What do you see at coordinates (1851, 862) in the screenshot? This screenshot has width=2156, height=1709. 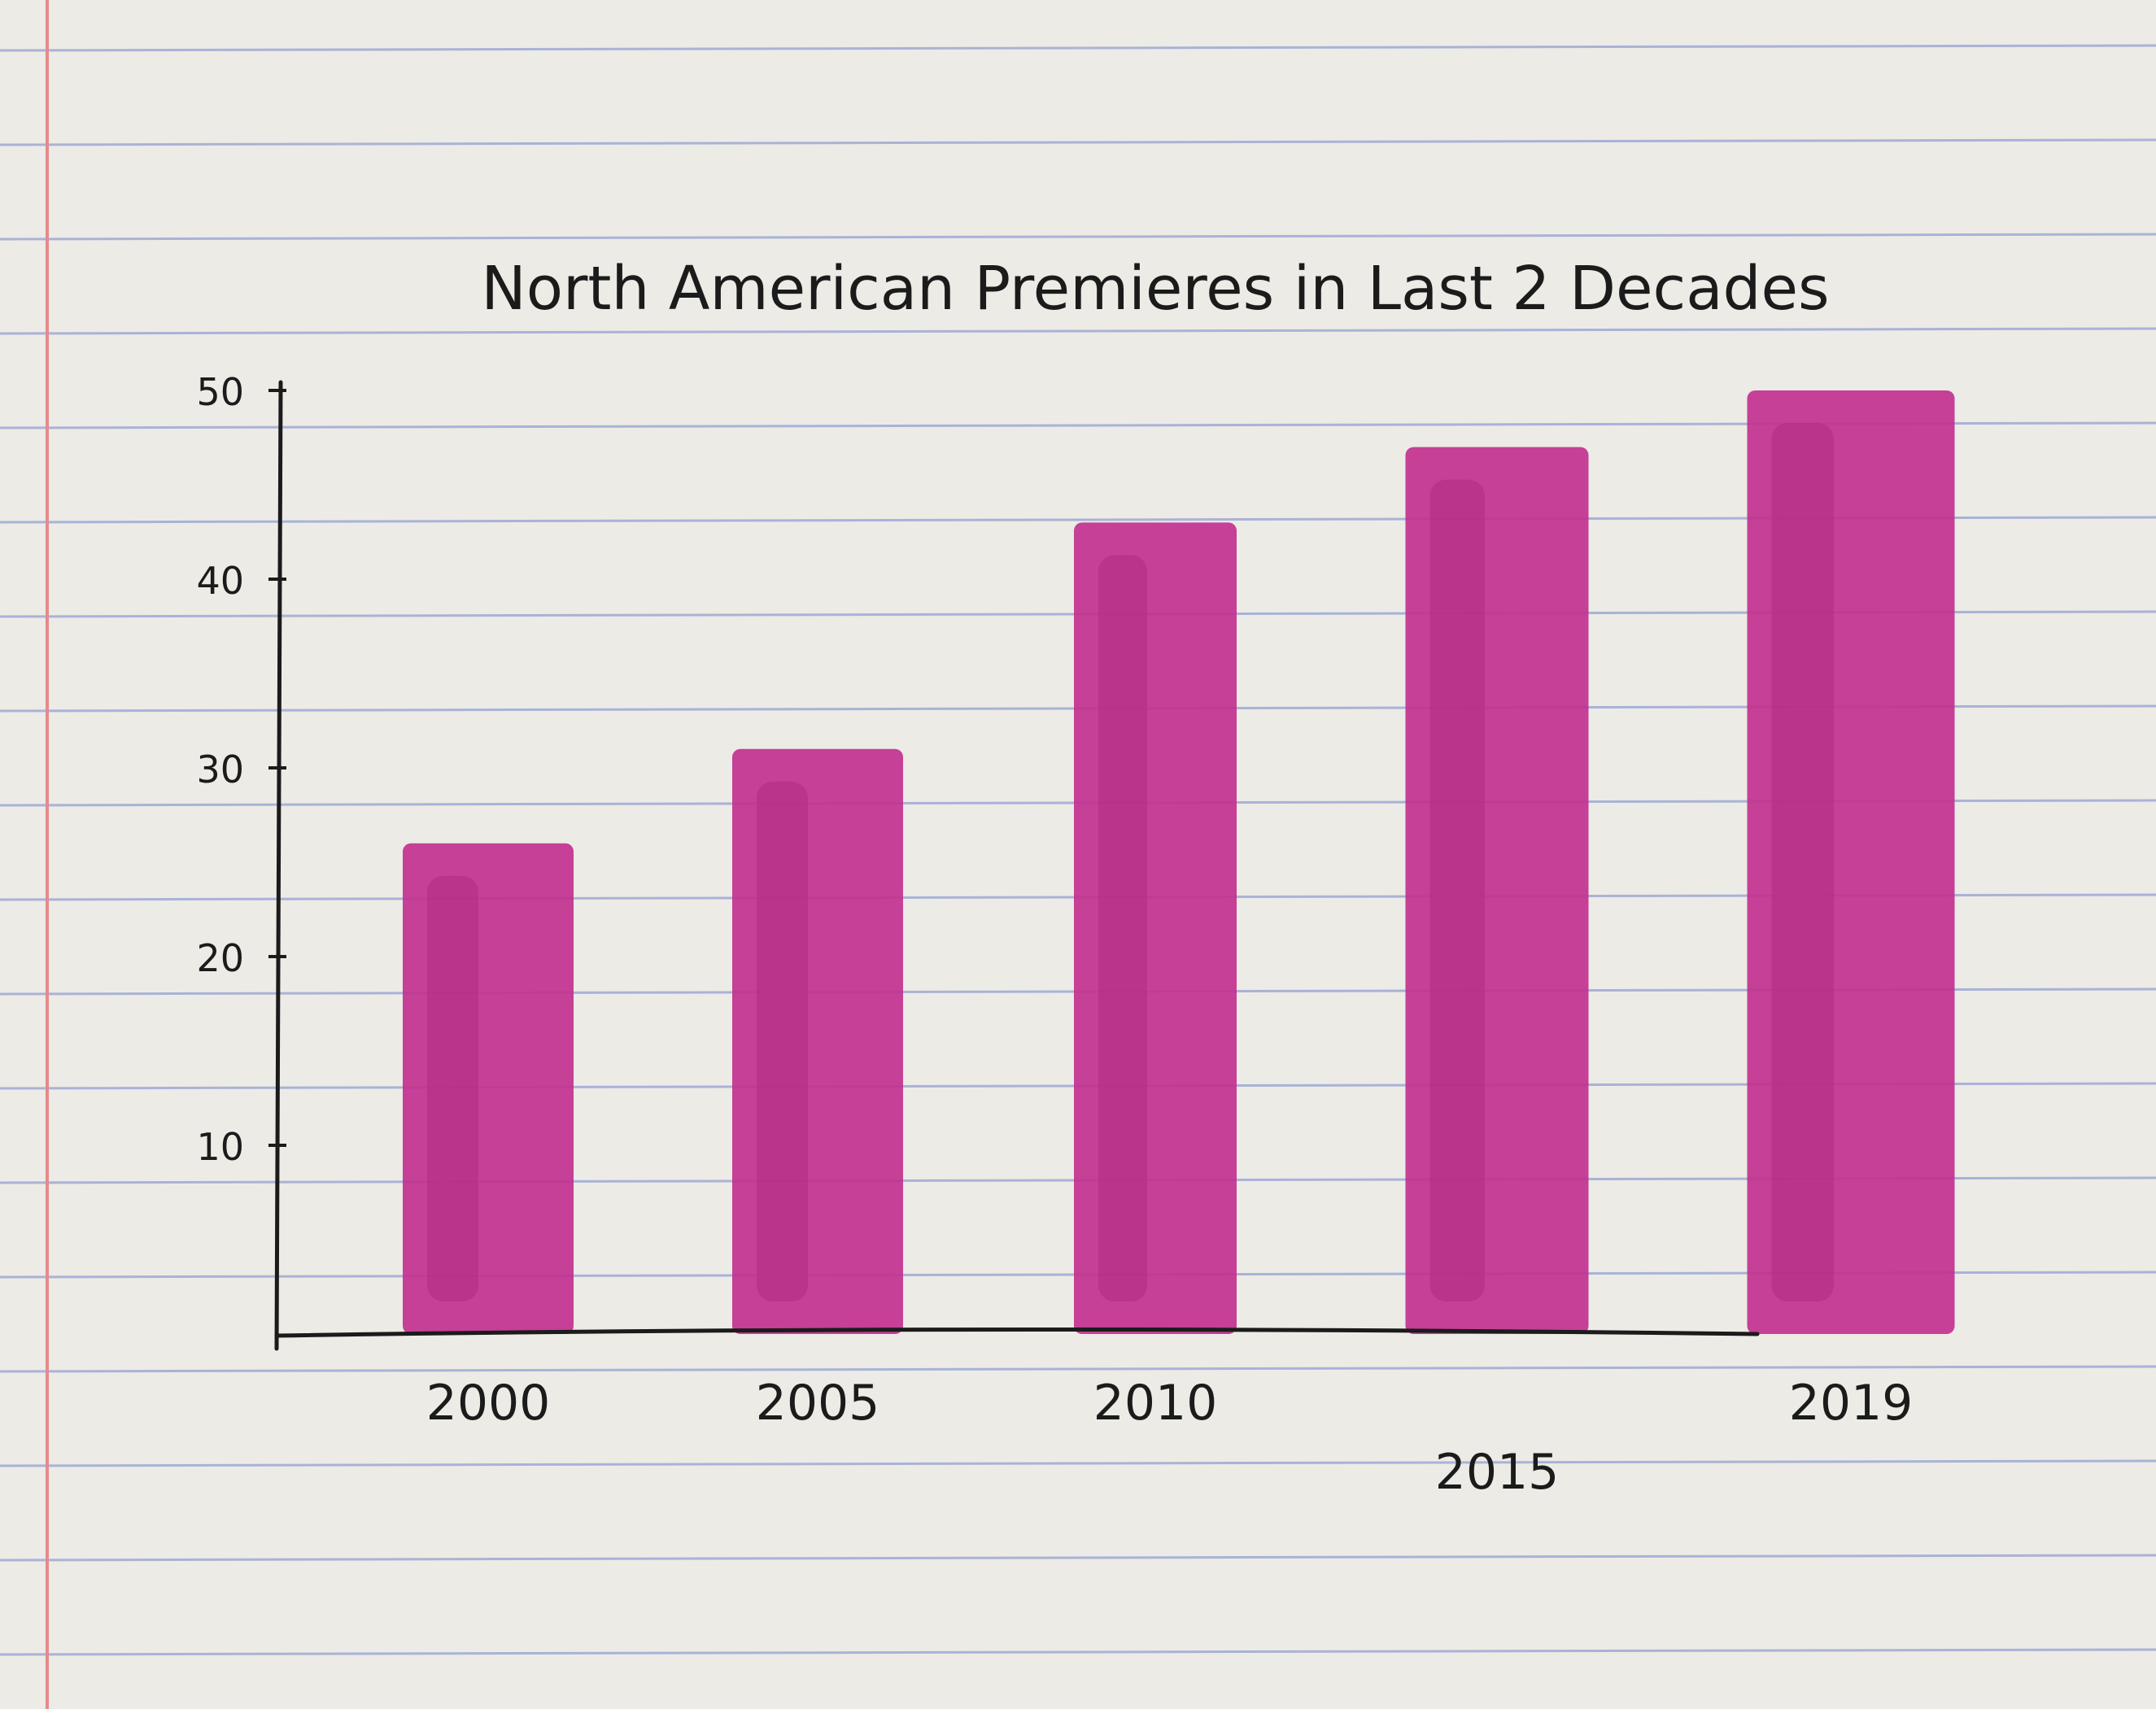 I see `bar-2019` at bounding box center [1851, 862].